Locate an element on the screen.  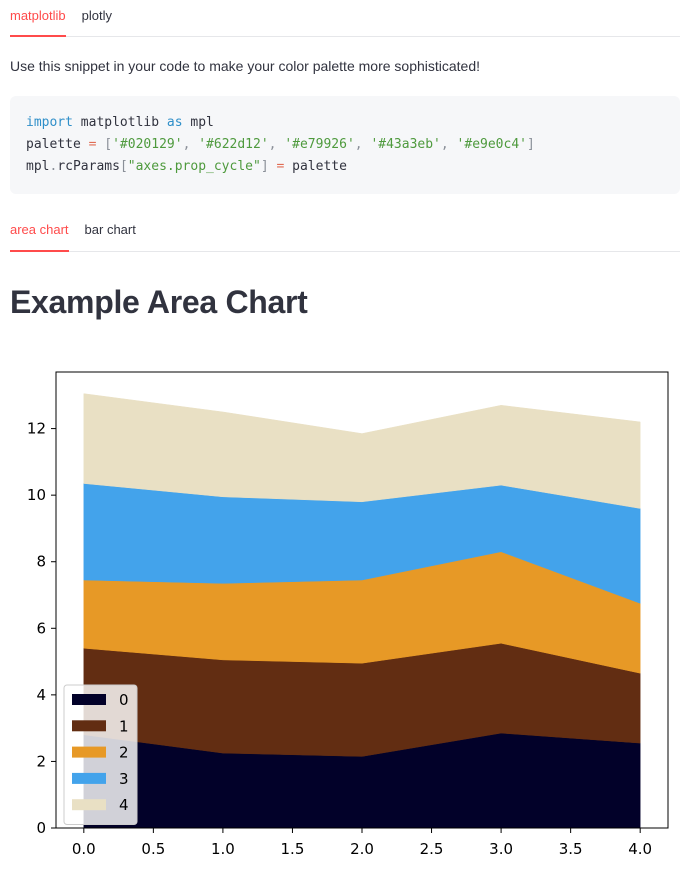
code-line-1: import matplotlib as mpl is located at coordinates (120, 122).